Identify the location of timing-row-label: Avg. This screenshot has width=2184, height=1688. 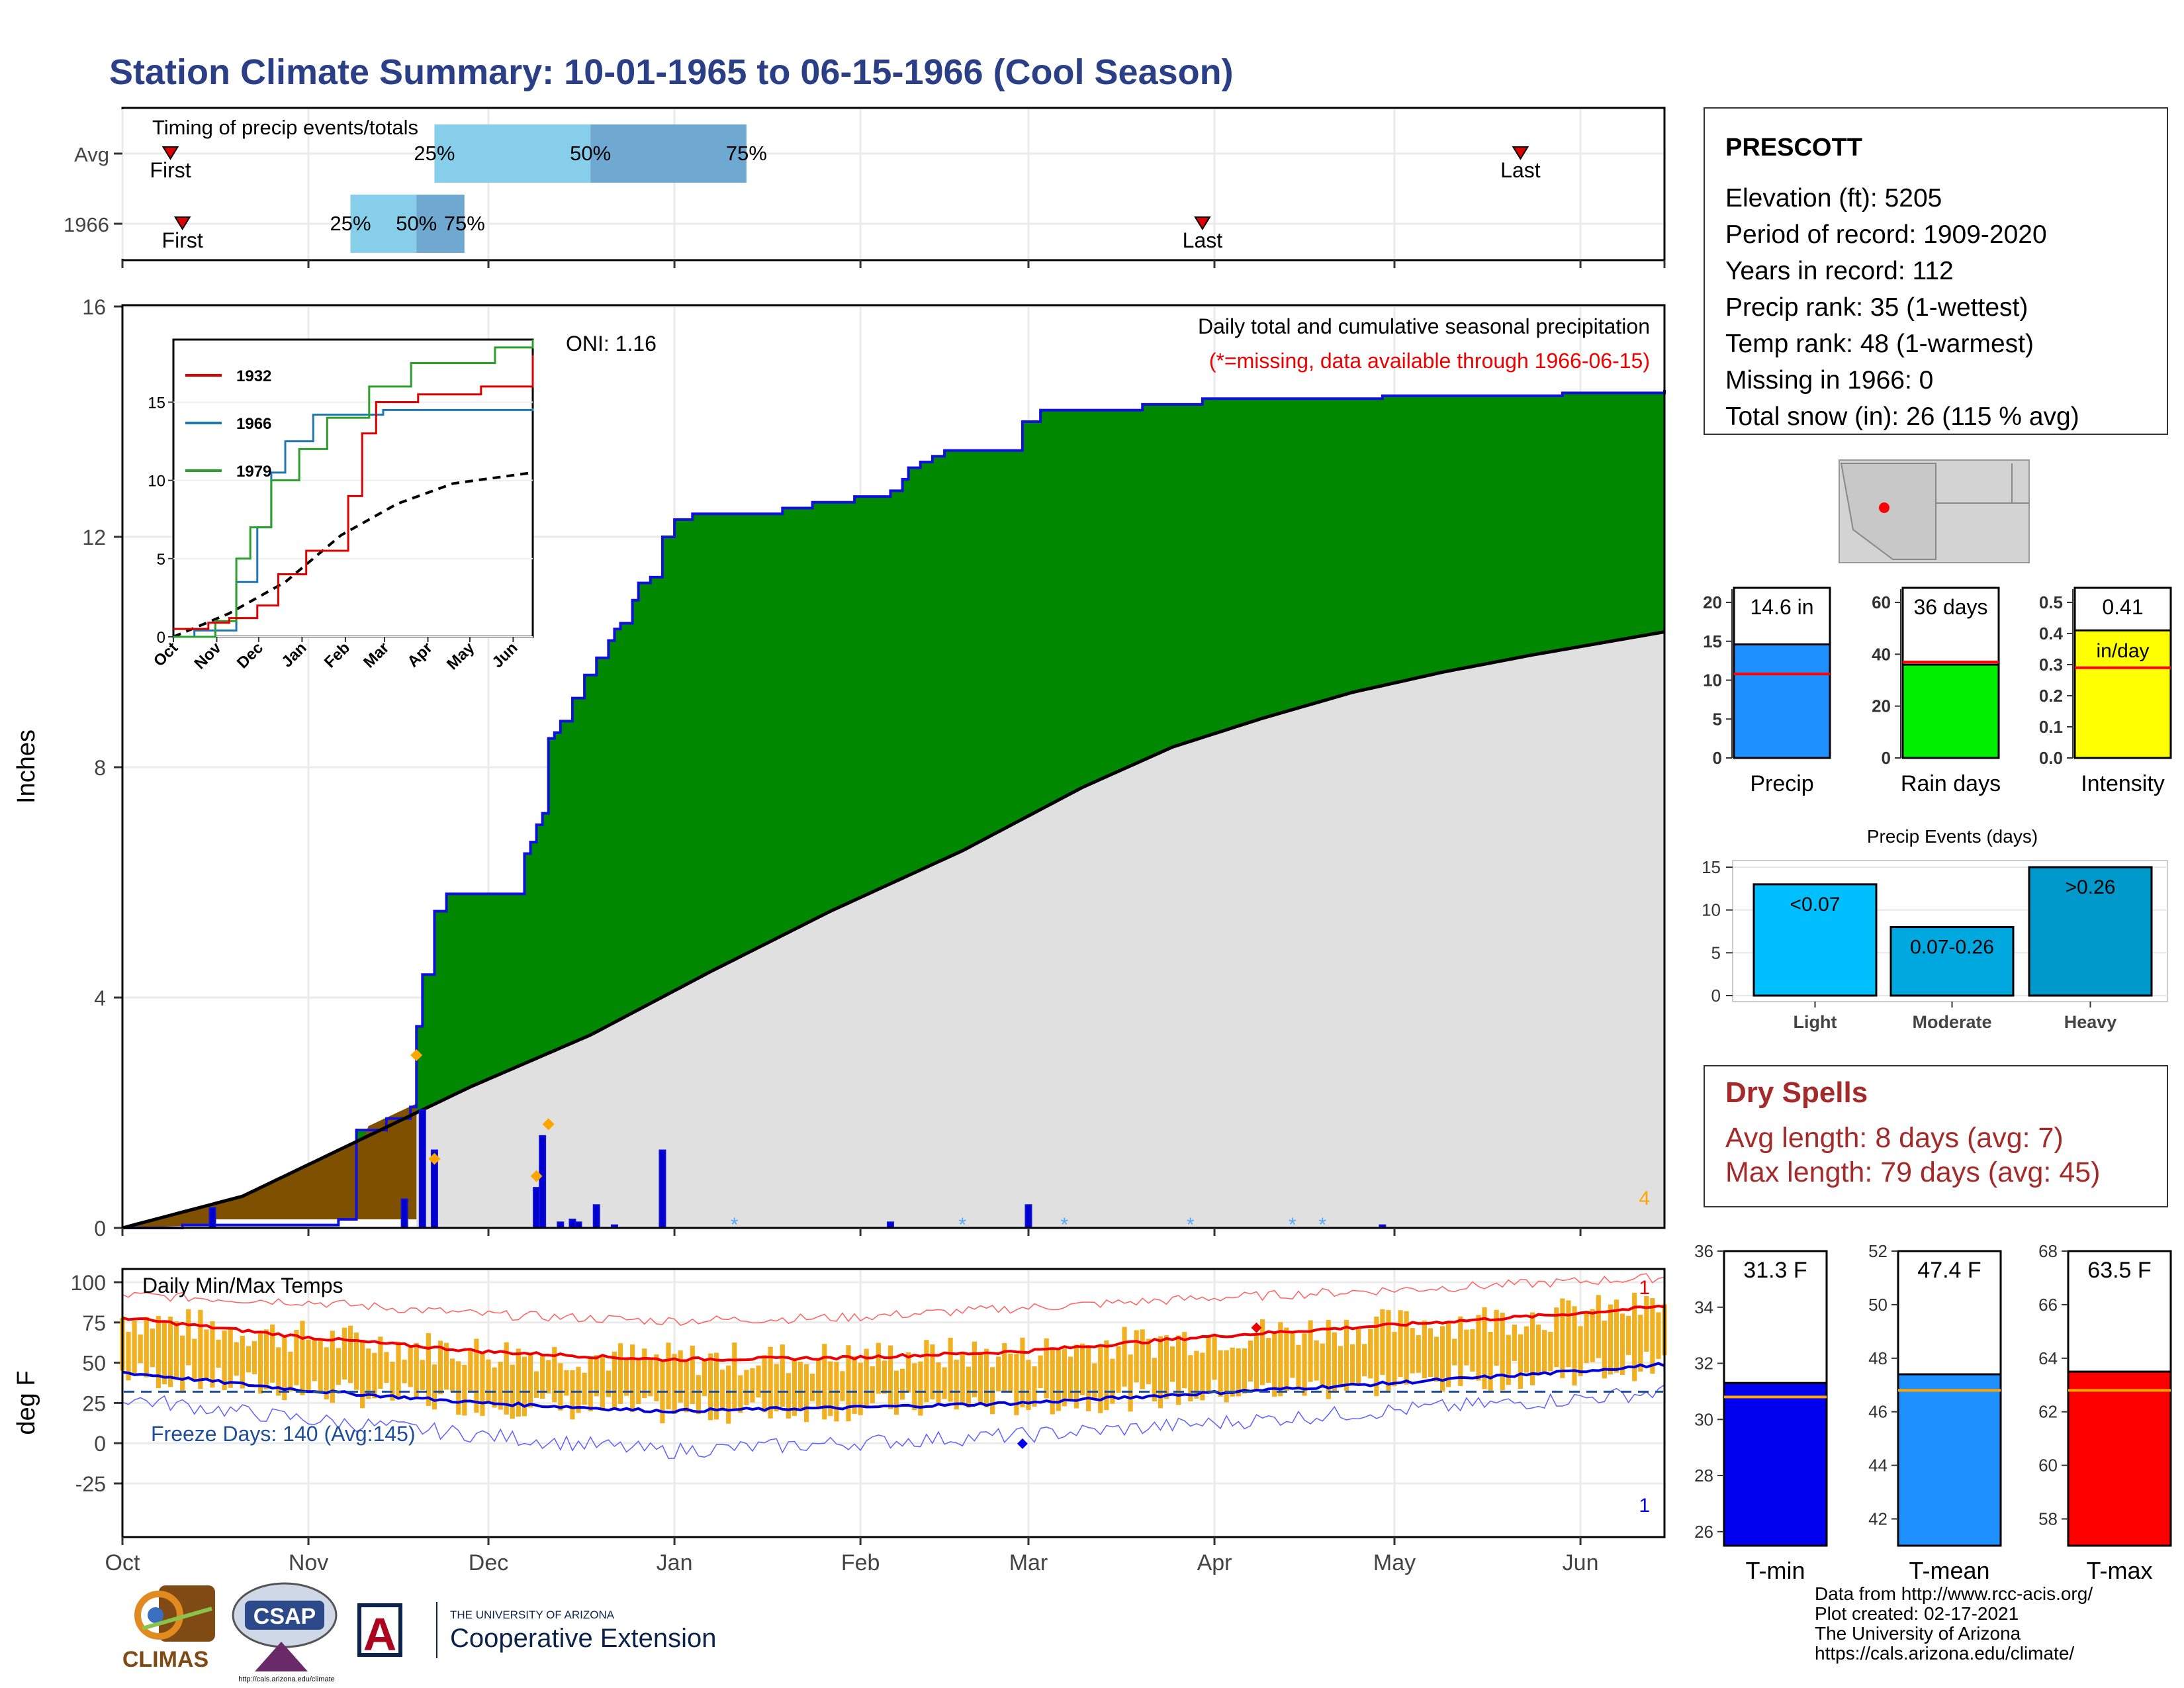
(92, 154).